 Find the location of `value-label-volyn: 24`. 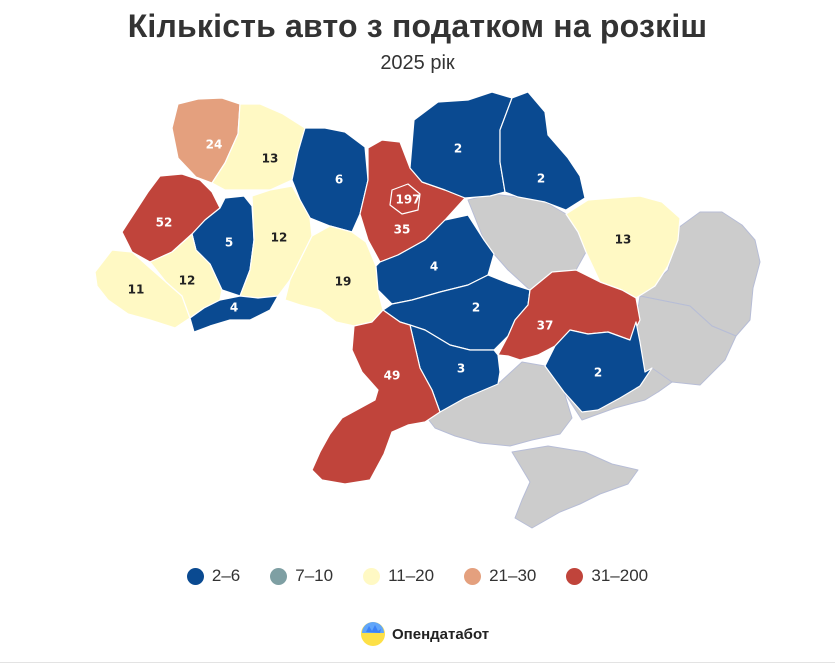

value-label-volyn: 24 is located at coordinates (214, 145).